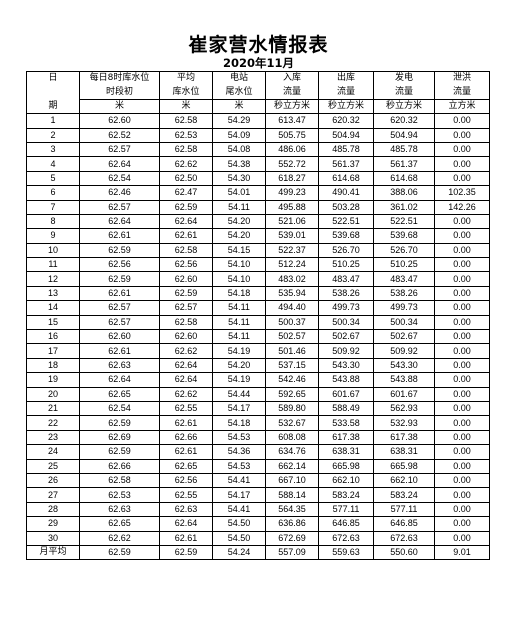 This screenshot has width=517, height=640. What do you see at coordinates (186, 466) in the screenshot?
I see `value-cell: 62.65` at bounding box center [186, 466].